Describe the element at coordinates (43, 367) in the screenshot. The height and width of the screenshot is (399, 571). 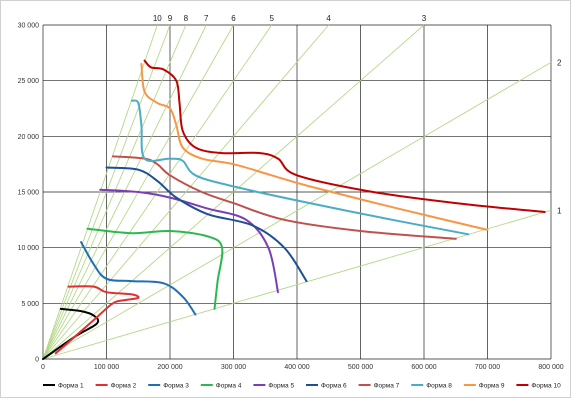
I see `x-tick-label-0: 0` at that location.